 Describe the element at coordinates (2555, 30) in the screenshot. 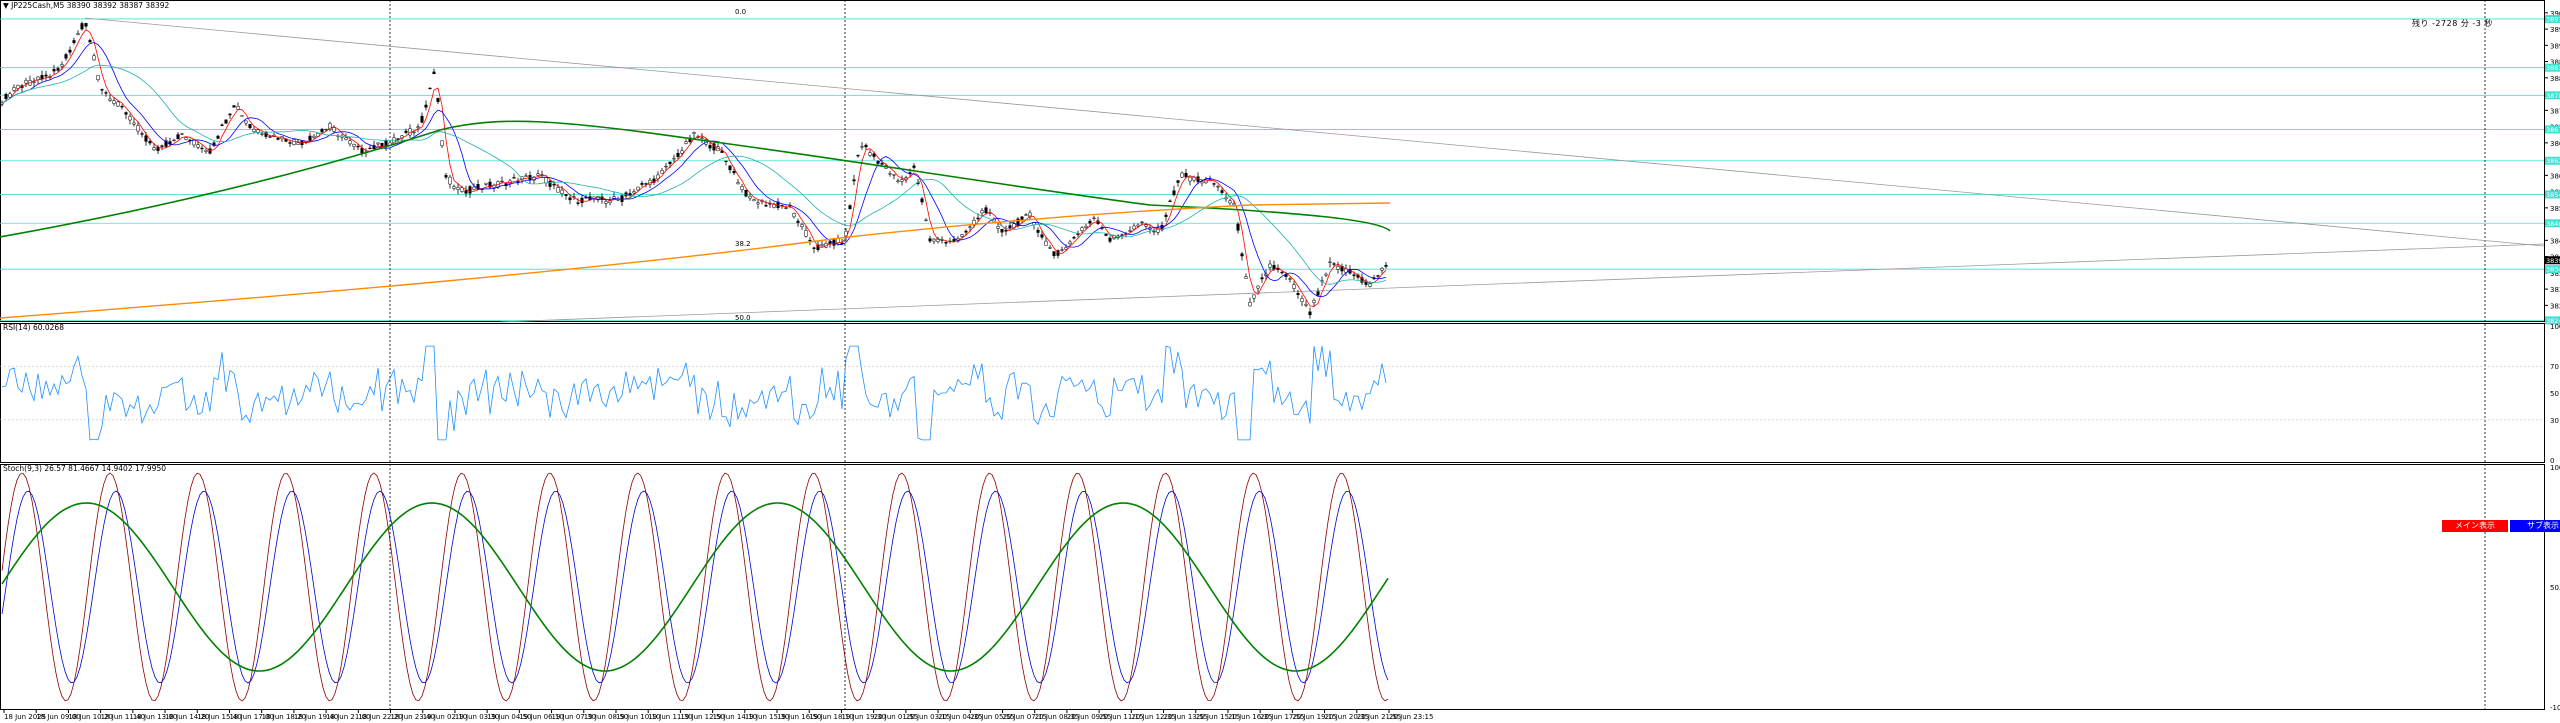

I see `price-tick-label: 38961` at that location.